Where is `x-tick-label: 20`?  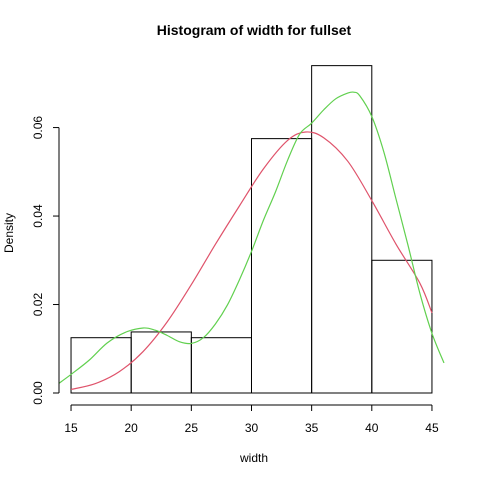 x-tick-label: 20 is located at coordinates (132, 428).